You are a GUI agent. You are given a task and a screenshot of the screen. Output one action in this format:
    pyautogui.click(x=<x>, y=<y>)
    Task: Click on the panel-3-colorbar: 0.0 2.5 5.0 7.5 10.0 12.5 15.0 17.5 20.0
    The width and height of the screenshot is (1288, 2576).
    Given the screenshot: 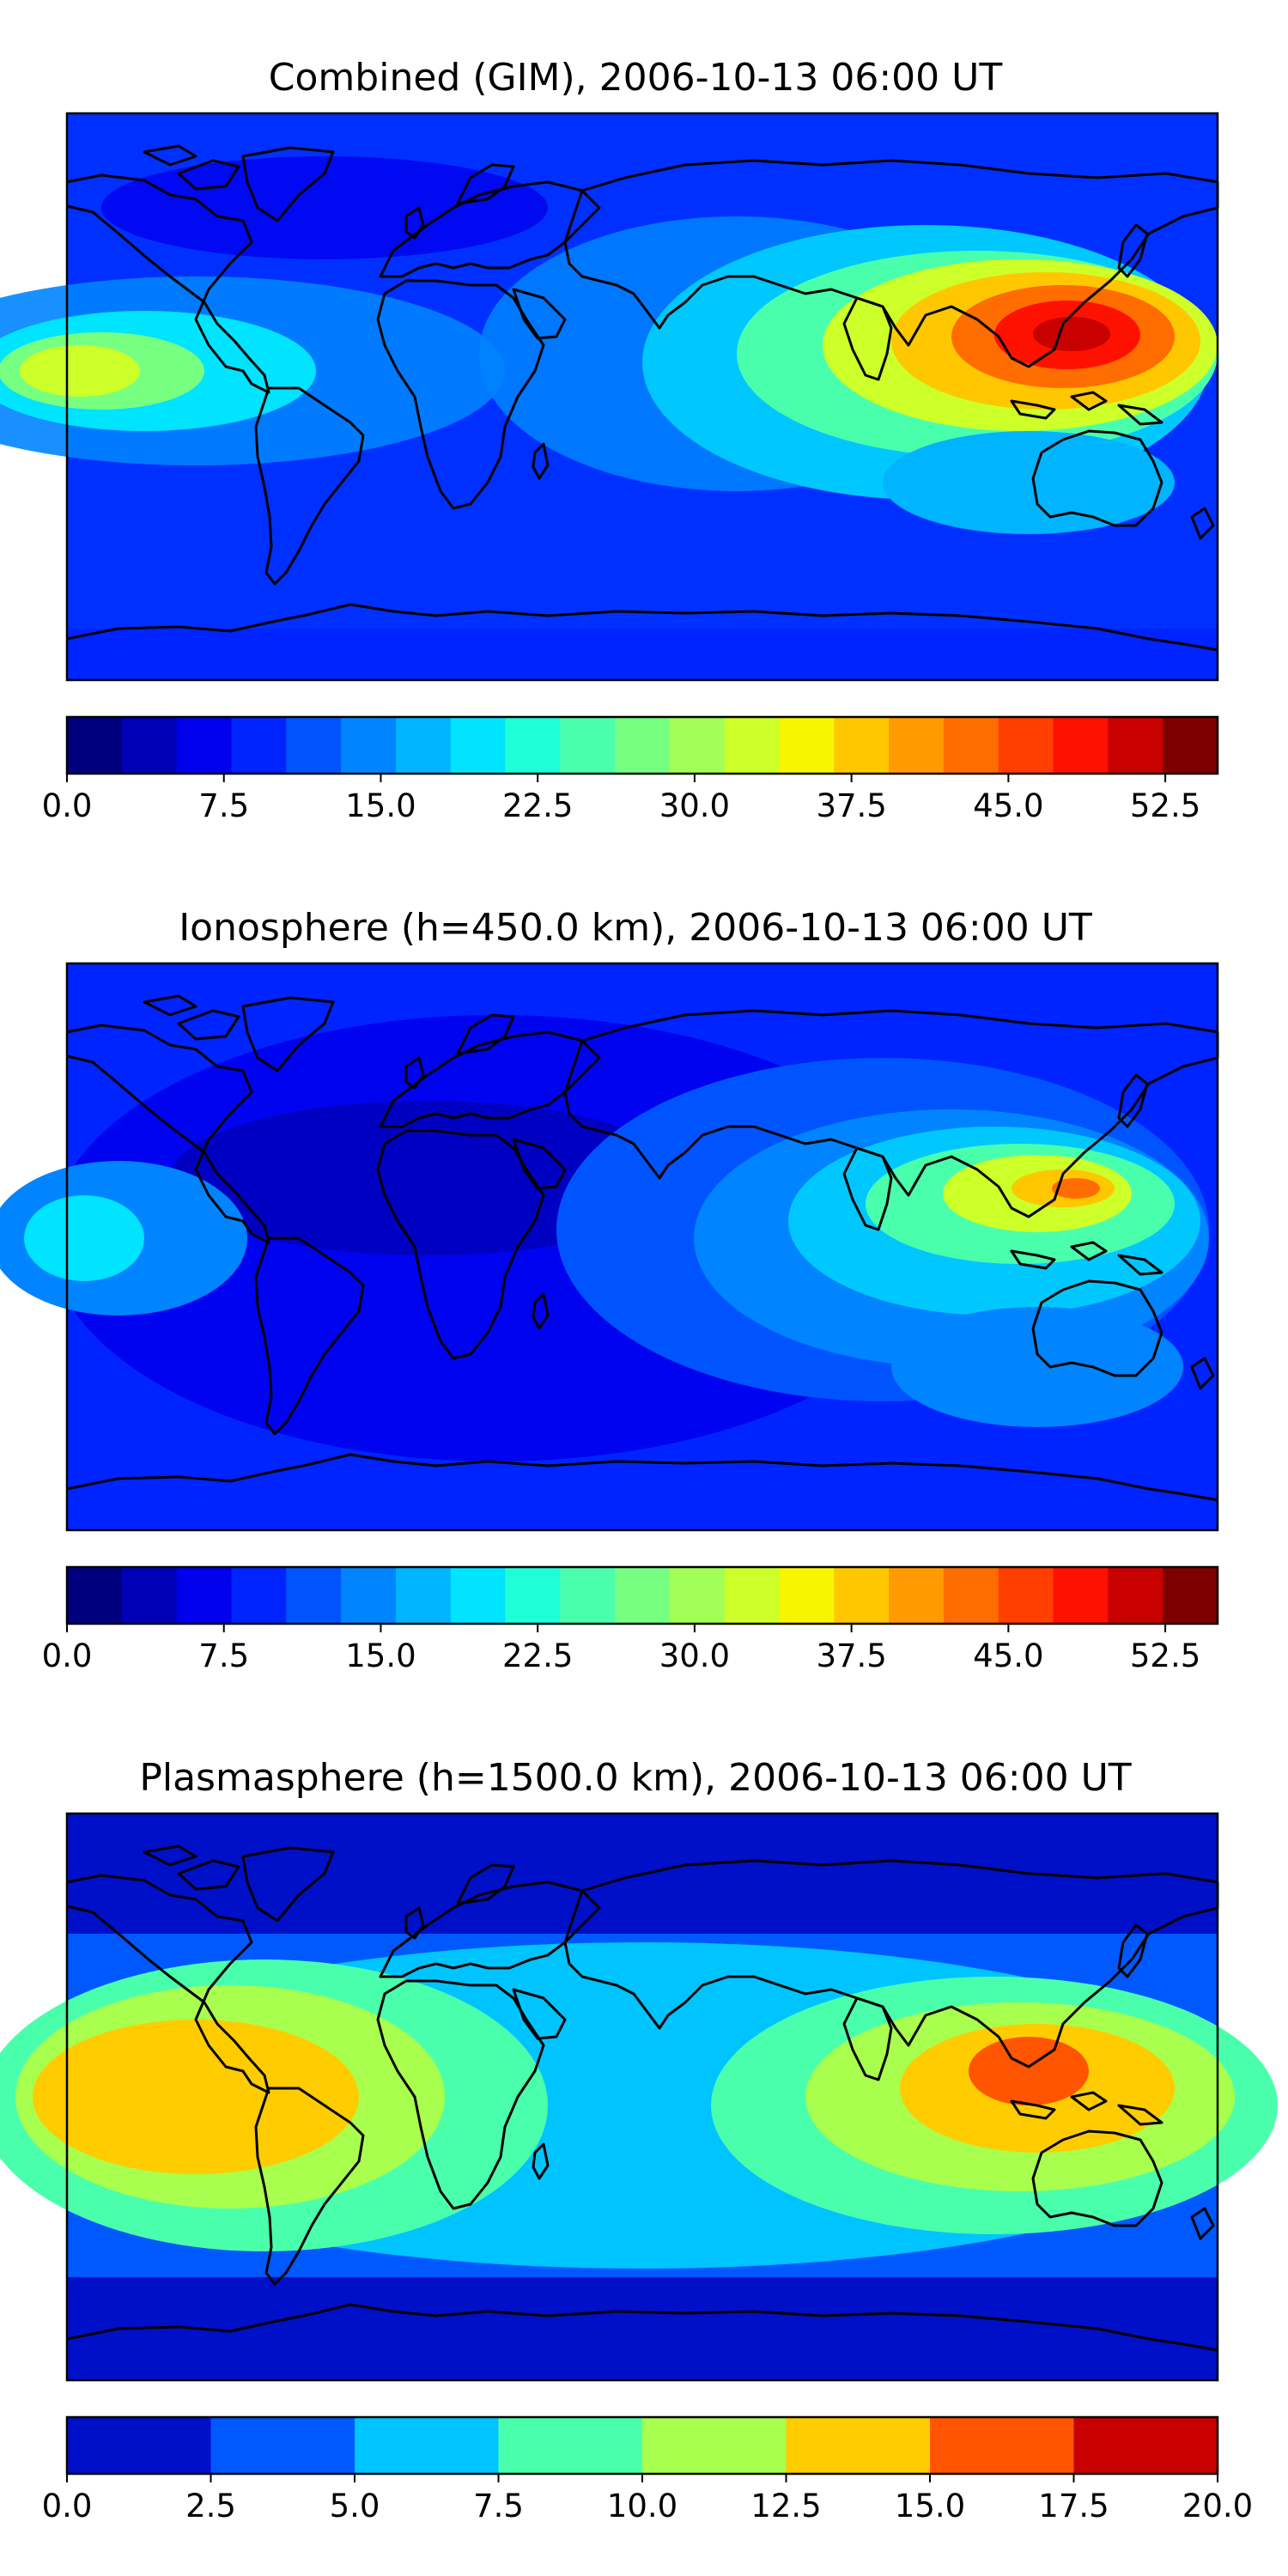 What is the action you would take?
    pyautogui.click(x=647, y=2470)
    